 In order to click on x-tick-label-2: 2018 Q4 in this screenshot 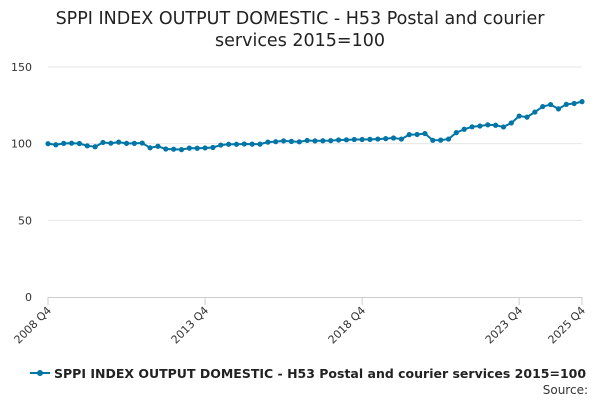, I will do `click(347, 325)`.